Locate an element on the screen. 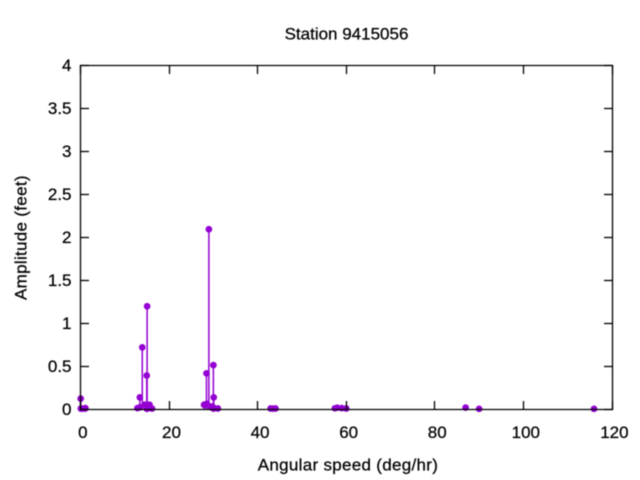 Image resolution: width=640 pixels, height=480 pixels. svg-text: Station 9415056 is located at coordinates (347, 34).